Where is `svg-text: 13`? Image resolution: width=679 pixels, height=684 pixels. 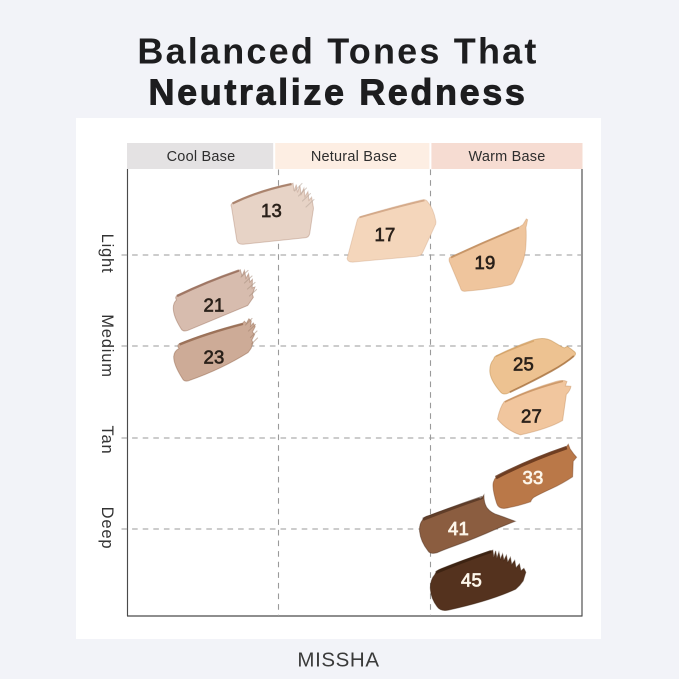 svg-text: 13 is located at coordinates (271, 210).